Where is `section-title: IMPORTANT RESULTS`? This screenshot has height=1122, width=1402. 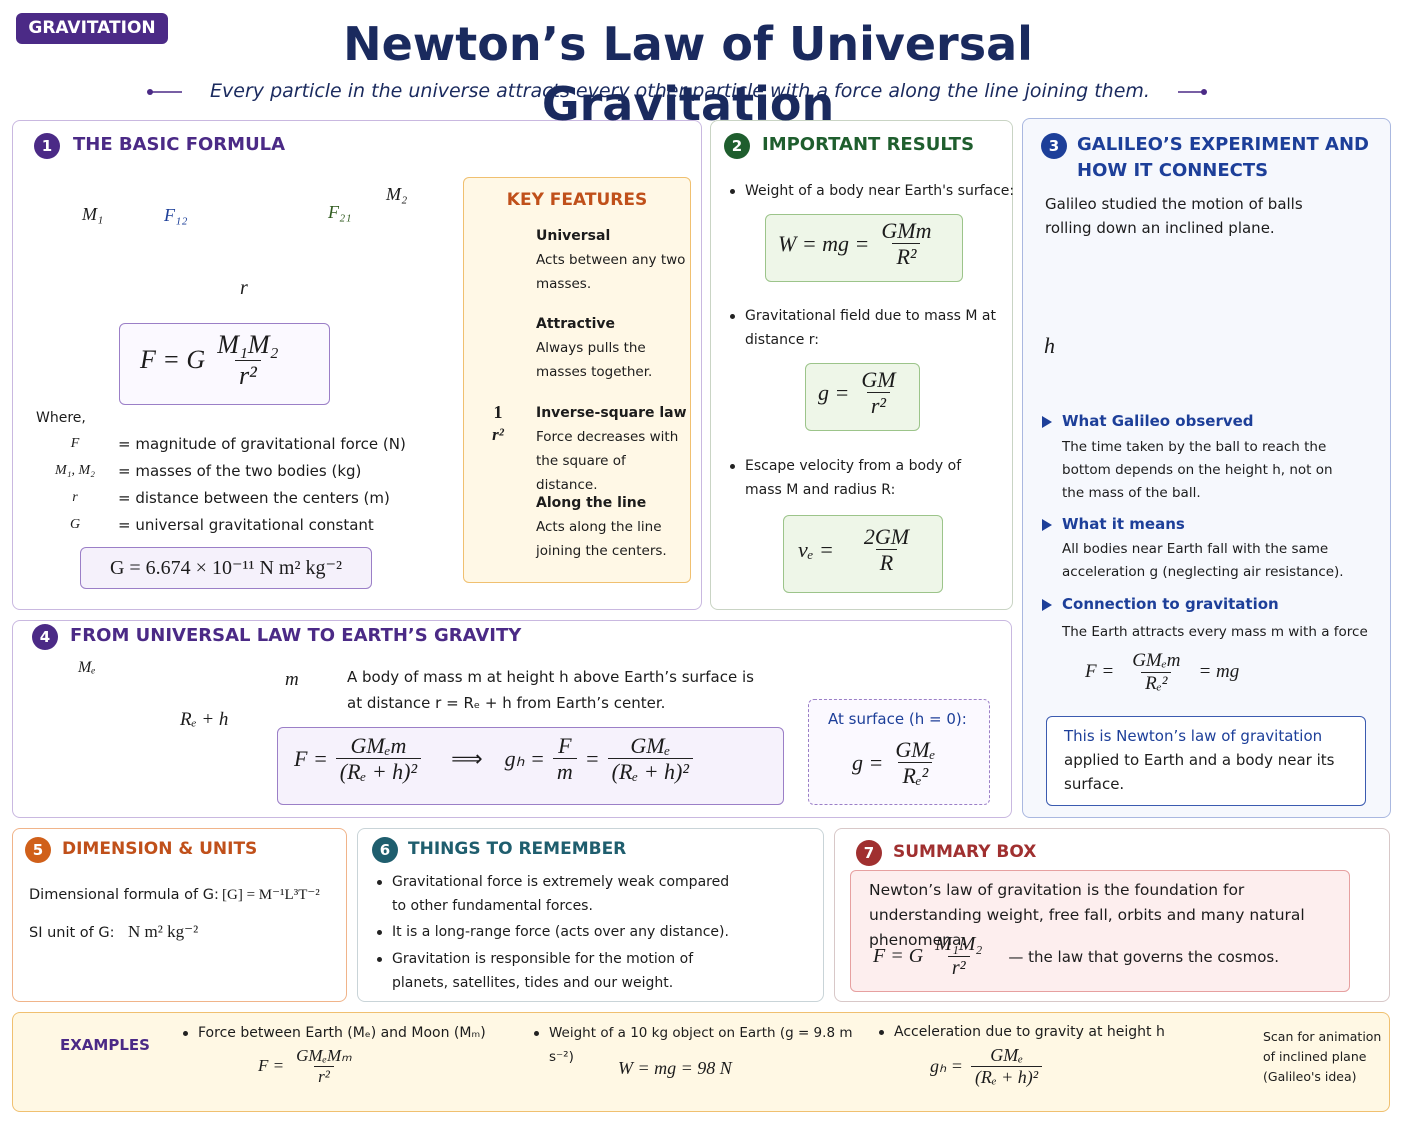 section-title: IMPORTANT RESULTS is located at coordinates (868, 144).